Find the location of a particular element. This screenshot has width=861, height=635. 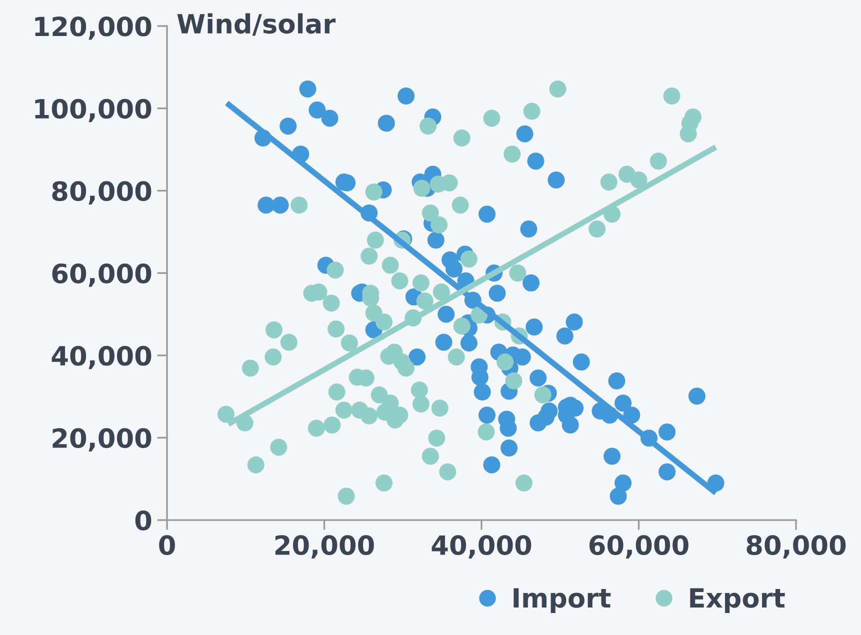

x-tick-label: 80,000 is located at coordinates (796, 546).